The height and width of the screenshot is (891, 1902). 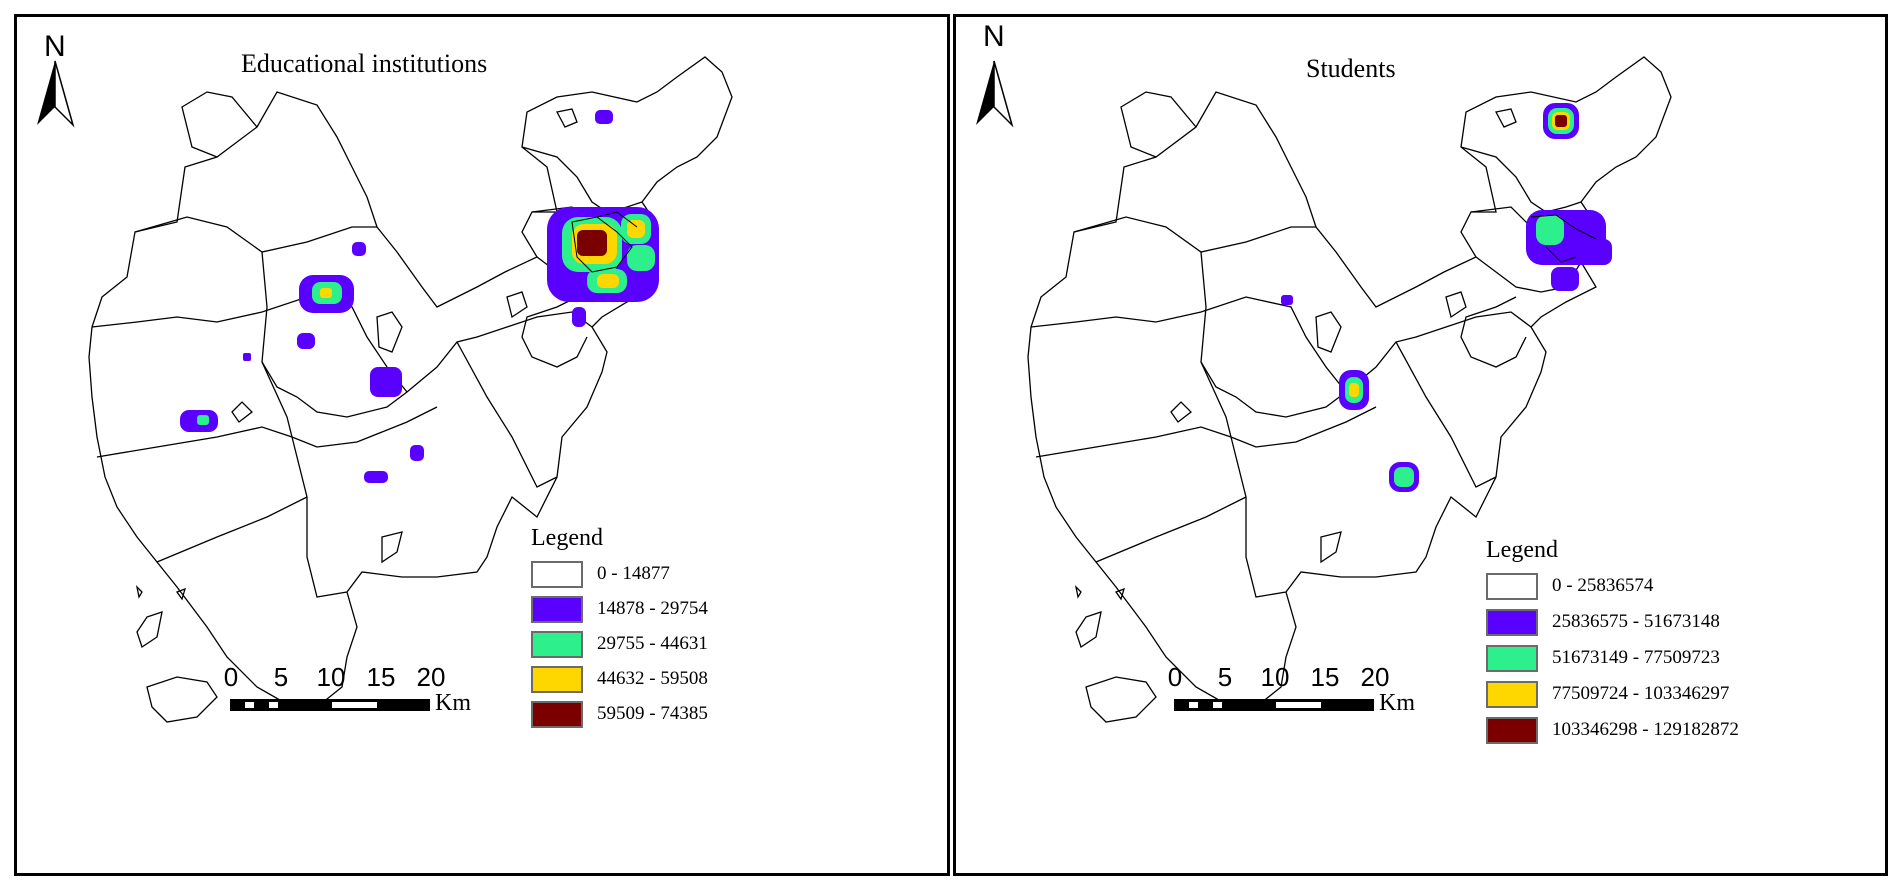 I want to click on legend-item: 103346298 - 129182872, so click(x=1612, y=730).